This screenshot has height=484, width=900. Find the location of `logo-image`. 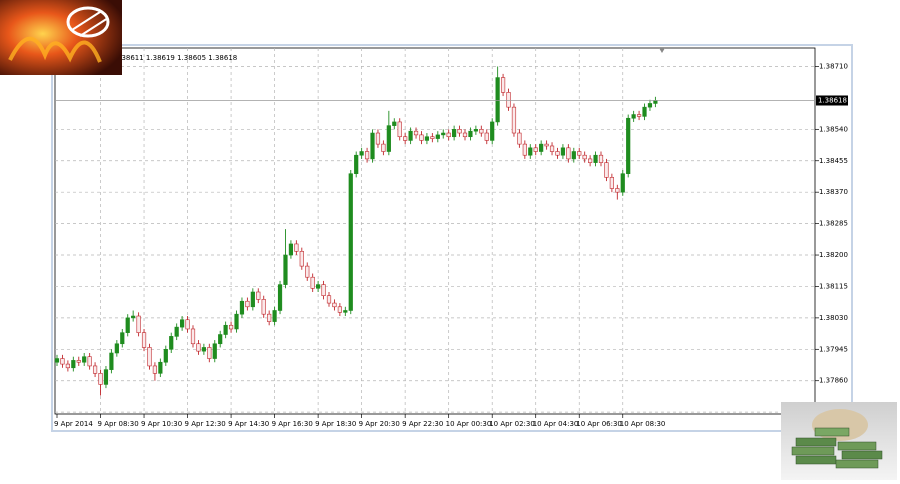

logo-image is located at coordinates (61, 37).